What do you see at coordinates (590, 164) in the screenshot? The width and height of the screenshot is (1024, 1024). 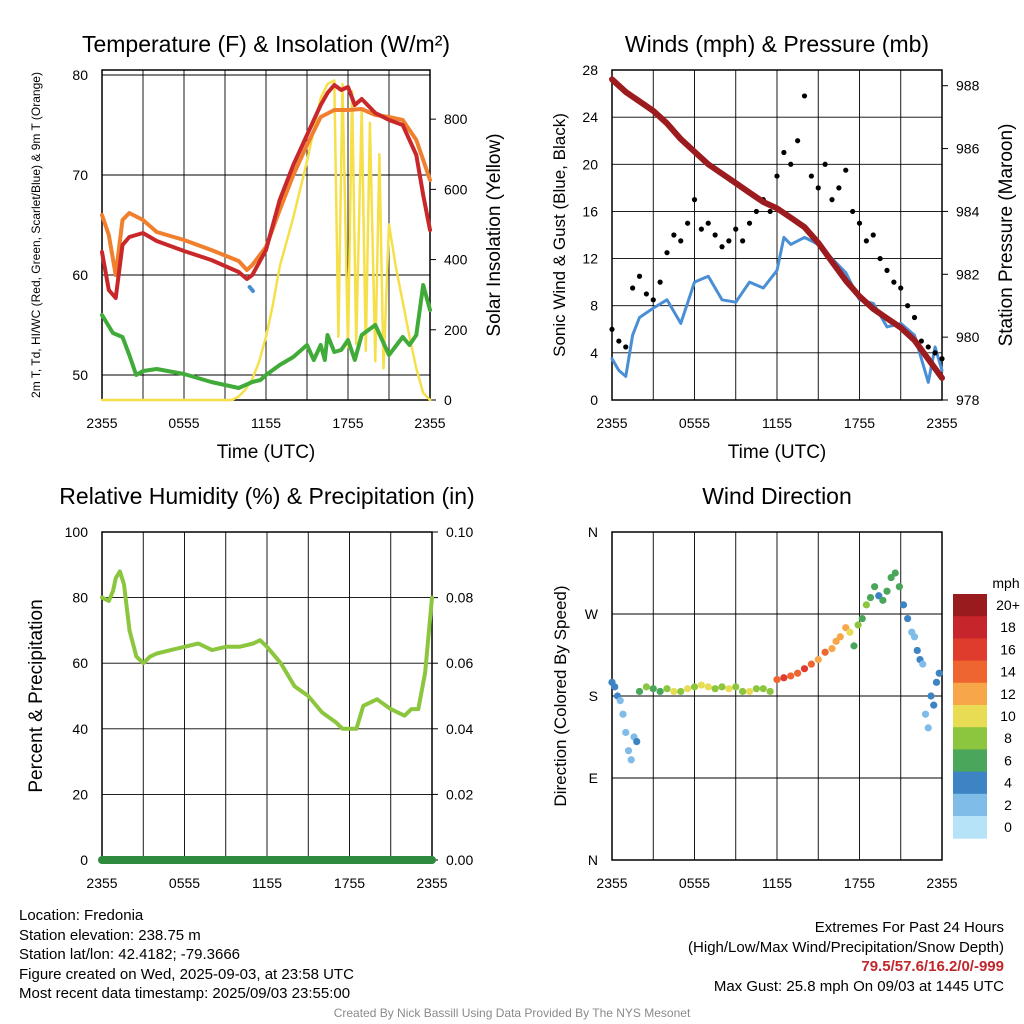 I see `y-tick-label: 20` at bounding box center [590, 164].